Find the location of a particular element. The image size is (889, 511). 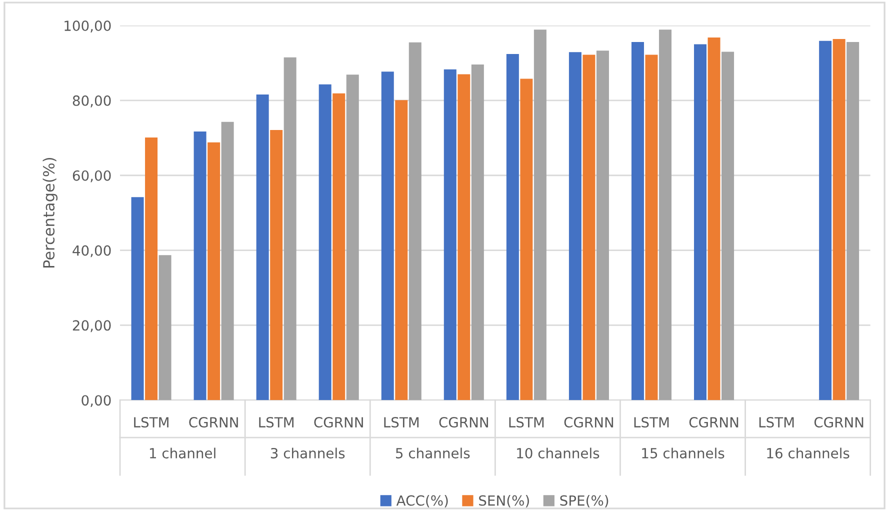

y-tick-label: 80,00 is located at coordinates (91, 101).